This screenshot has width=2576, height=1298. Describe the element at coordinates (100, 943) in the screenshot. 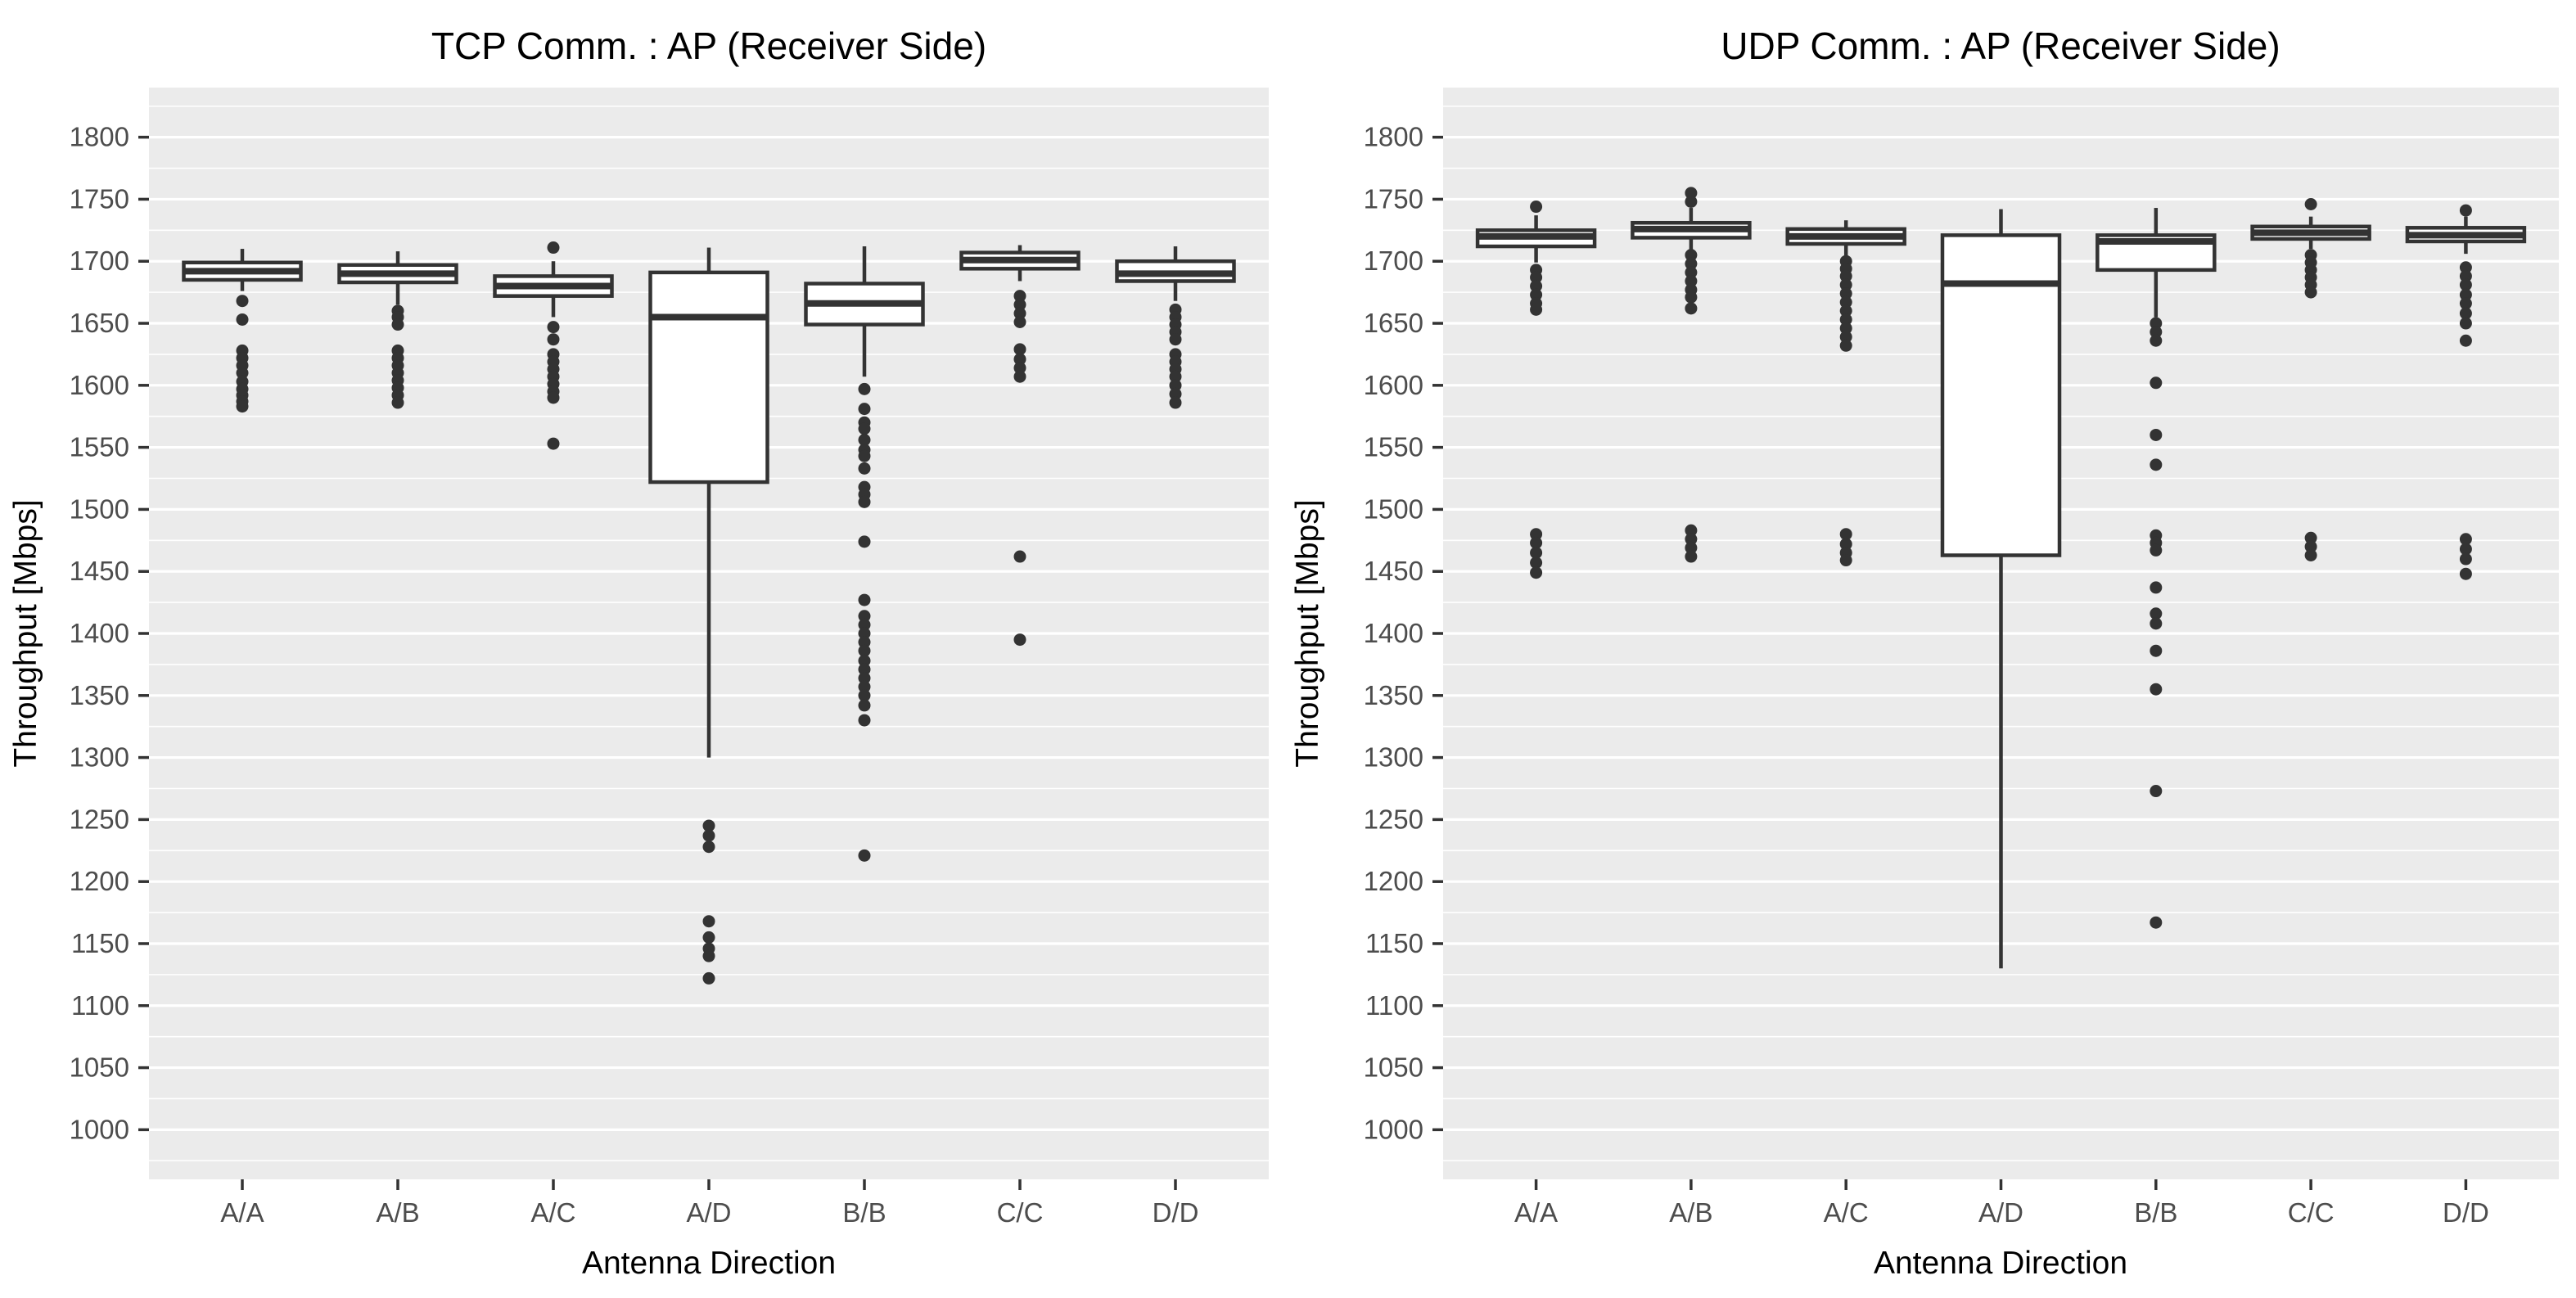

I see `y-tick-label: 1150` at that location.